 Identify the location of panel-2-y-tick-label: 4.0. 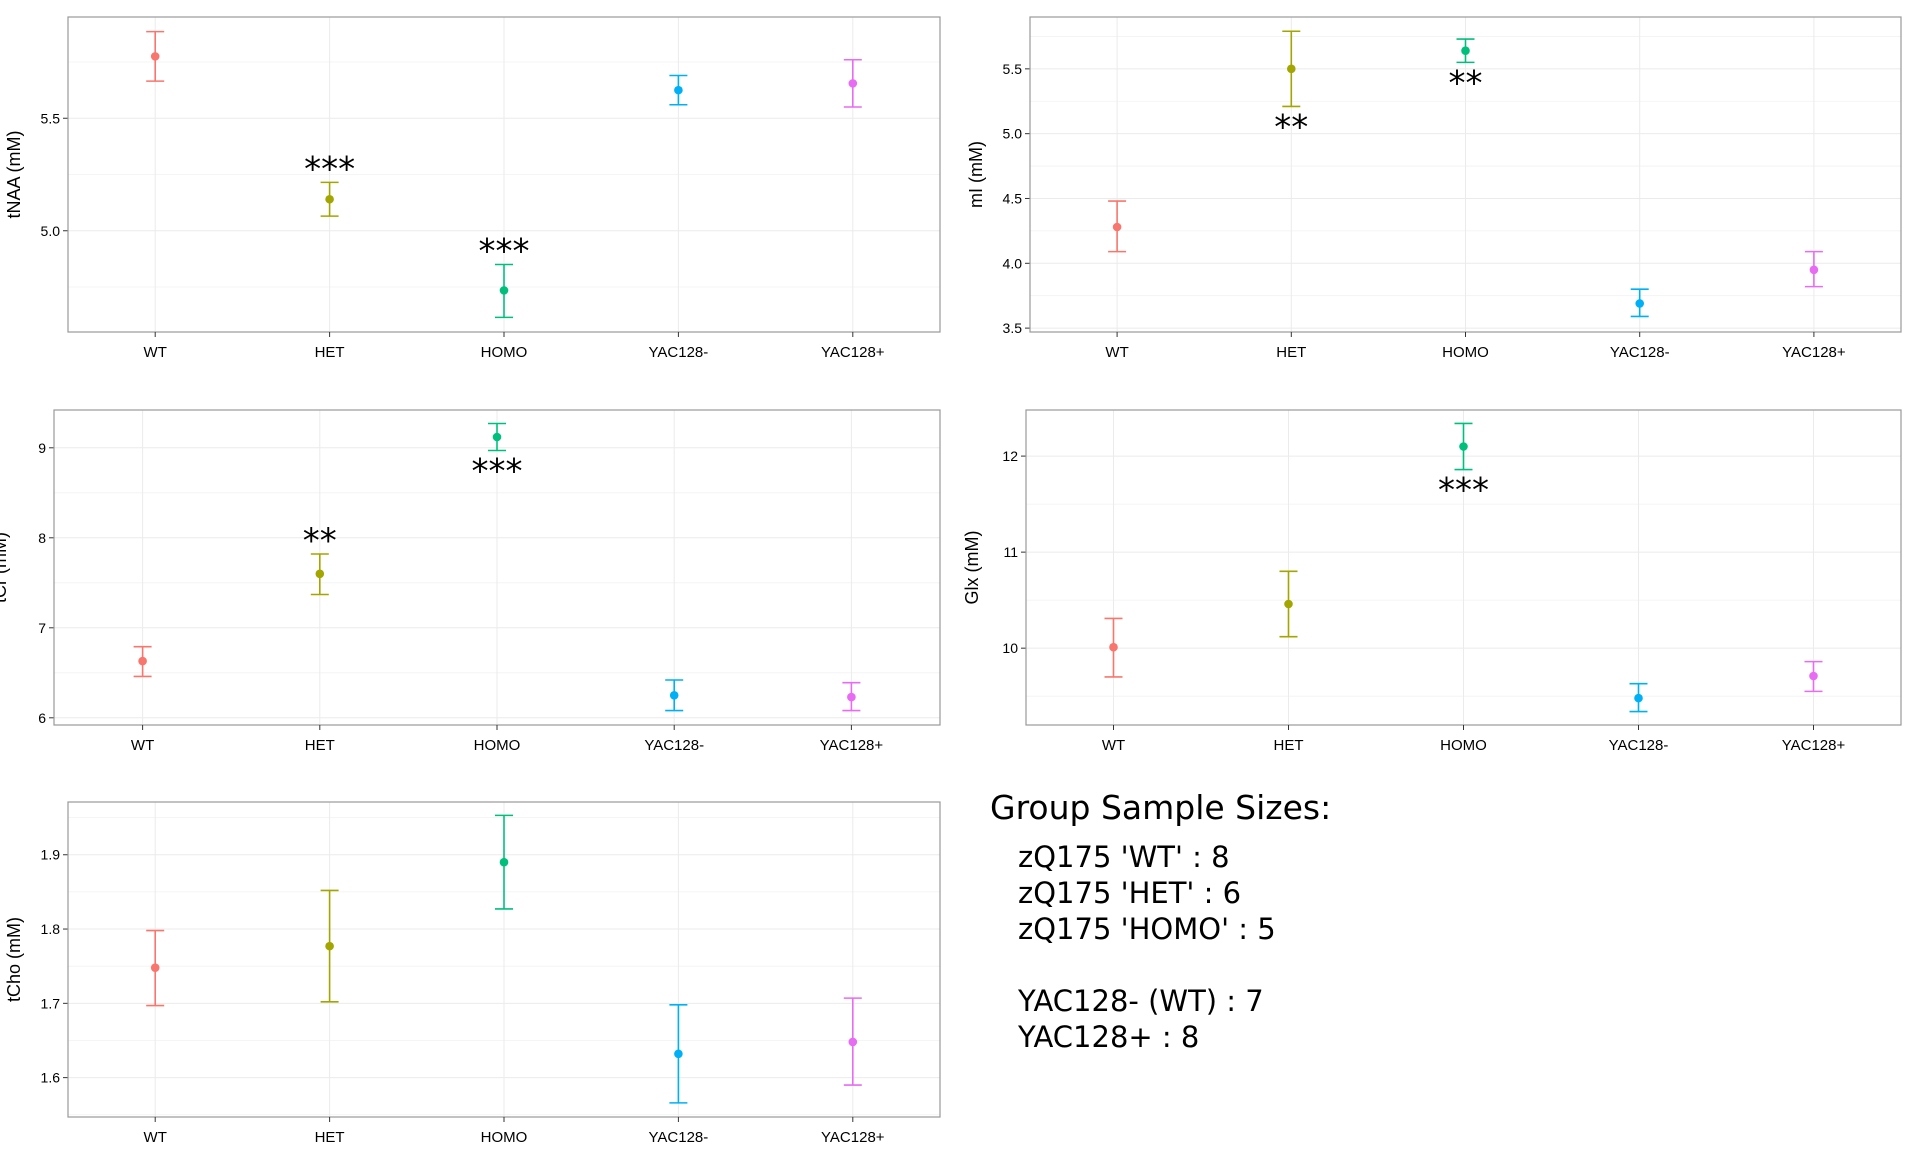
(1013, 263).